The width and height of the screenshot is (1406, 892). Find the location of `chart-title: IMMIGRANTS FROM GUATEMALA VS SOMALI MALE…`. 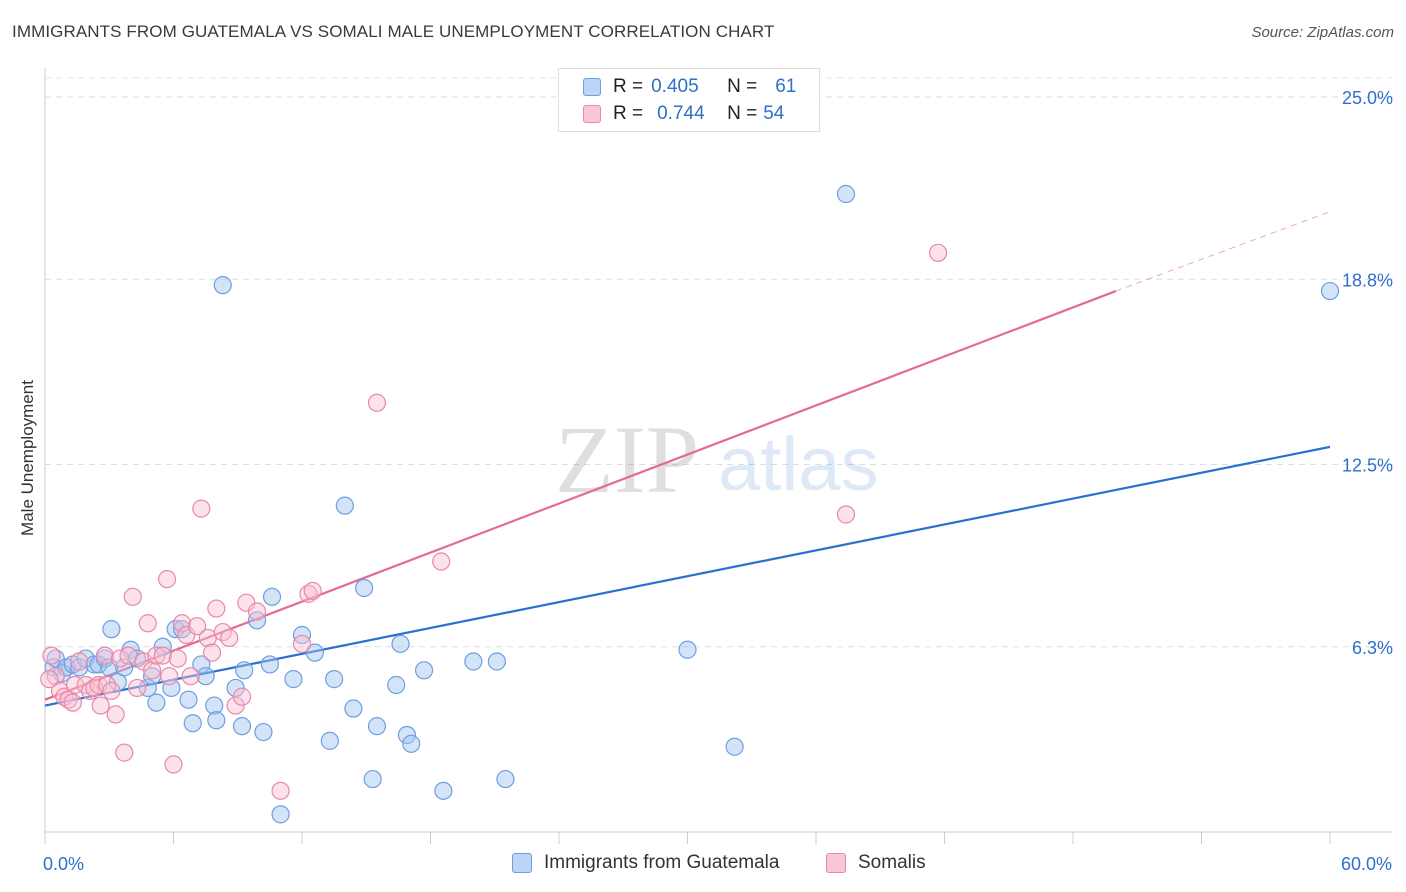

chart-title: IMMIGRANTS FROM GUATEMALA VS SOMALI MALE… is located at coordinates (393, 31).